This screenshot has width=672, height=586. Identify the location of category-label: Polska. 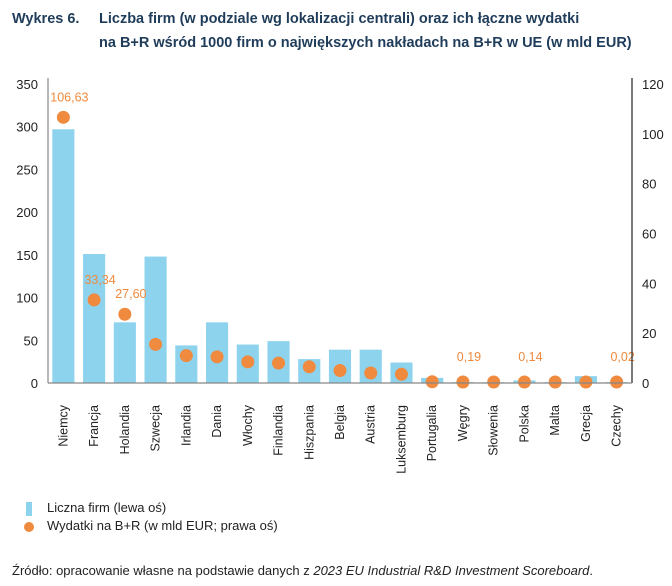
(524, 424).